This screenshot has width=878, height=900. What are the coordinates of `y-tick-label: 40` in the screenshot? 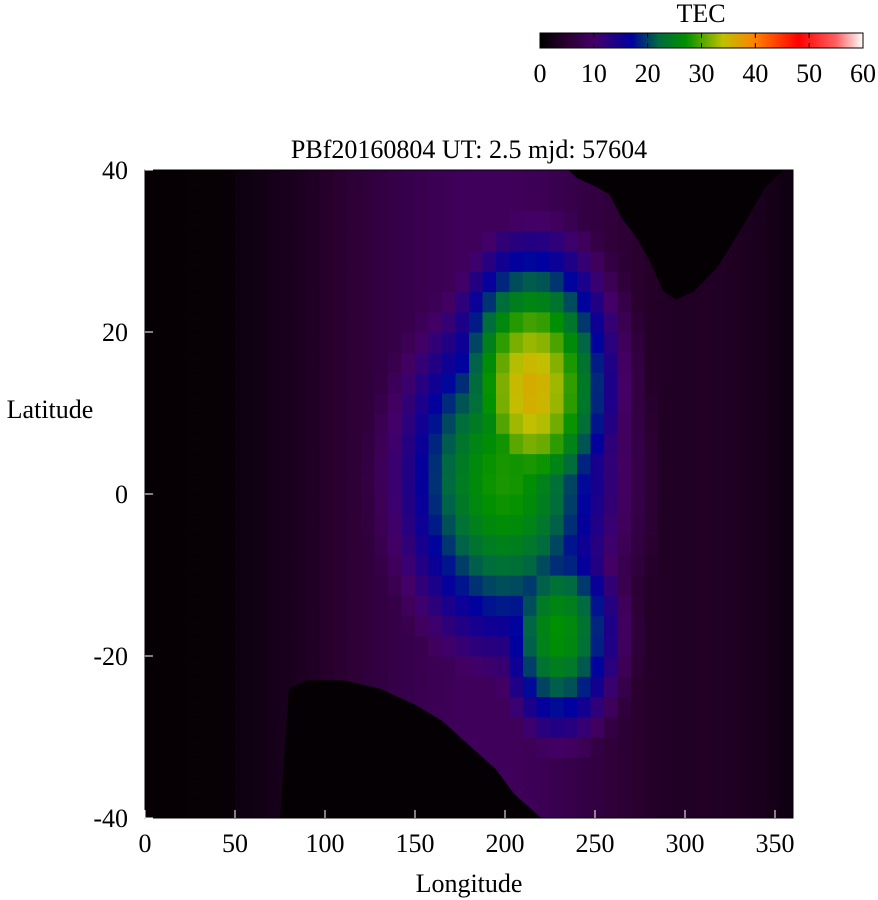 It's located at (115, 170).